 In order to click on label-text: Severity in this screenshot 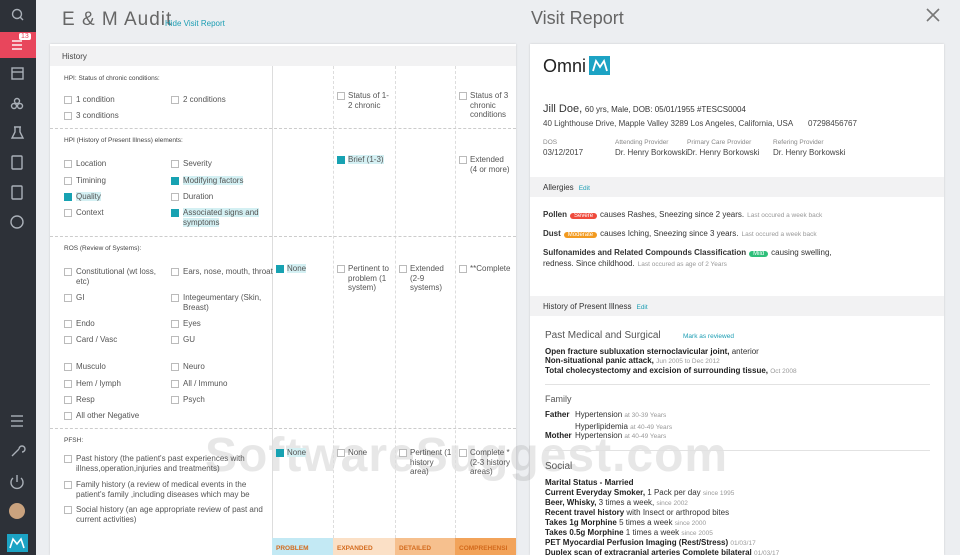, I will do `click(197, 163)`.